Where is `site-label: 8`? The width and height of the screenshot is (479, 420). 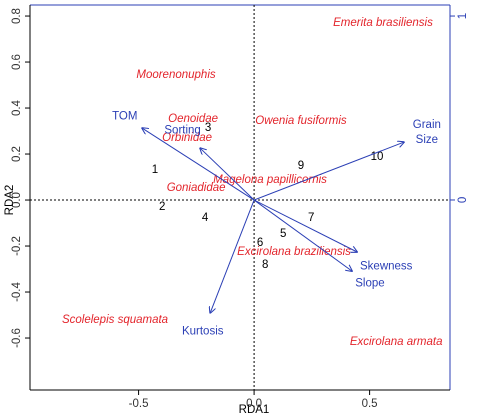
site-label: 8 is located at coordinates (265, 265).